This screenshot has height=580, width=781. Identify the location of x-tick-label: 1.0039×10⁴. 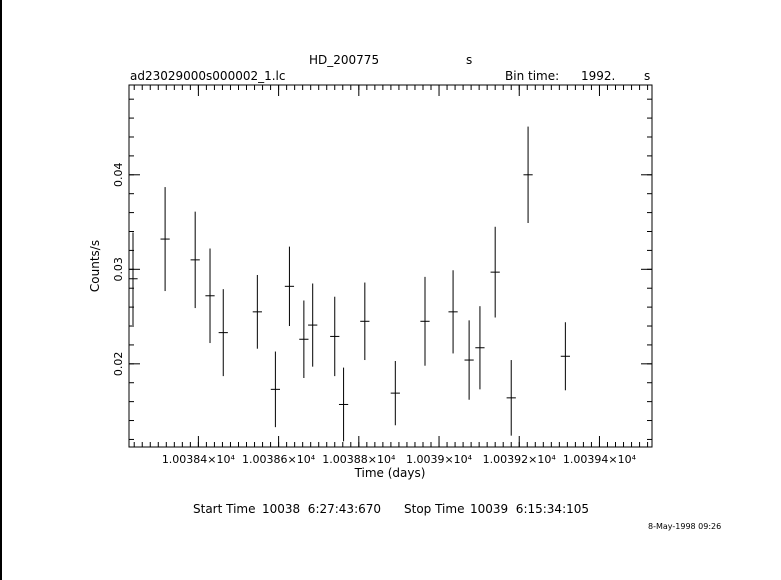
(439, 459).